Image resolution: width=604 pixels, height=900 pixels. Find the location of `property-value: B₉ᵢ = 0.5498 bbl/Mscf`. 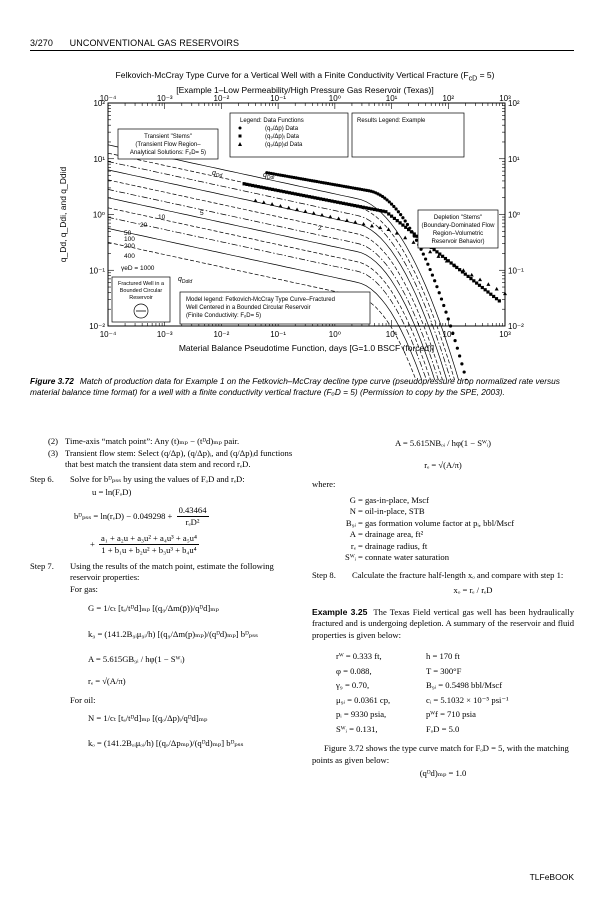

property-value: B₉ᵢ = 0.5498 bbl/Mscf is located at coordinates (464, 686).